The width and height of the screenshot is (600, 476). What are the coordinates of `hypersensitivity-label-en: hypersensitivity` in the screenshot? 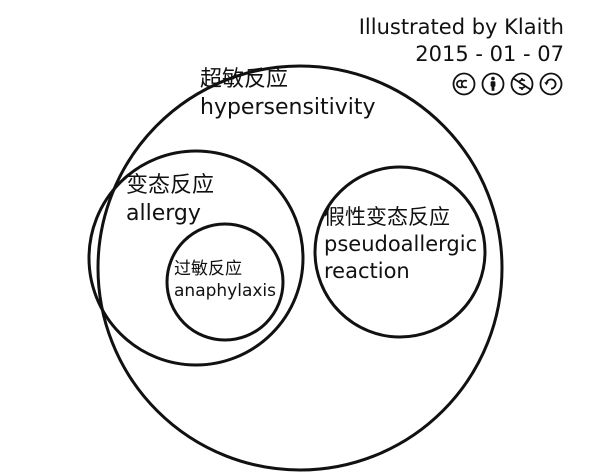 It's located at (288, 107).